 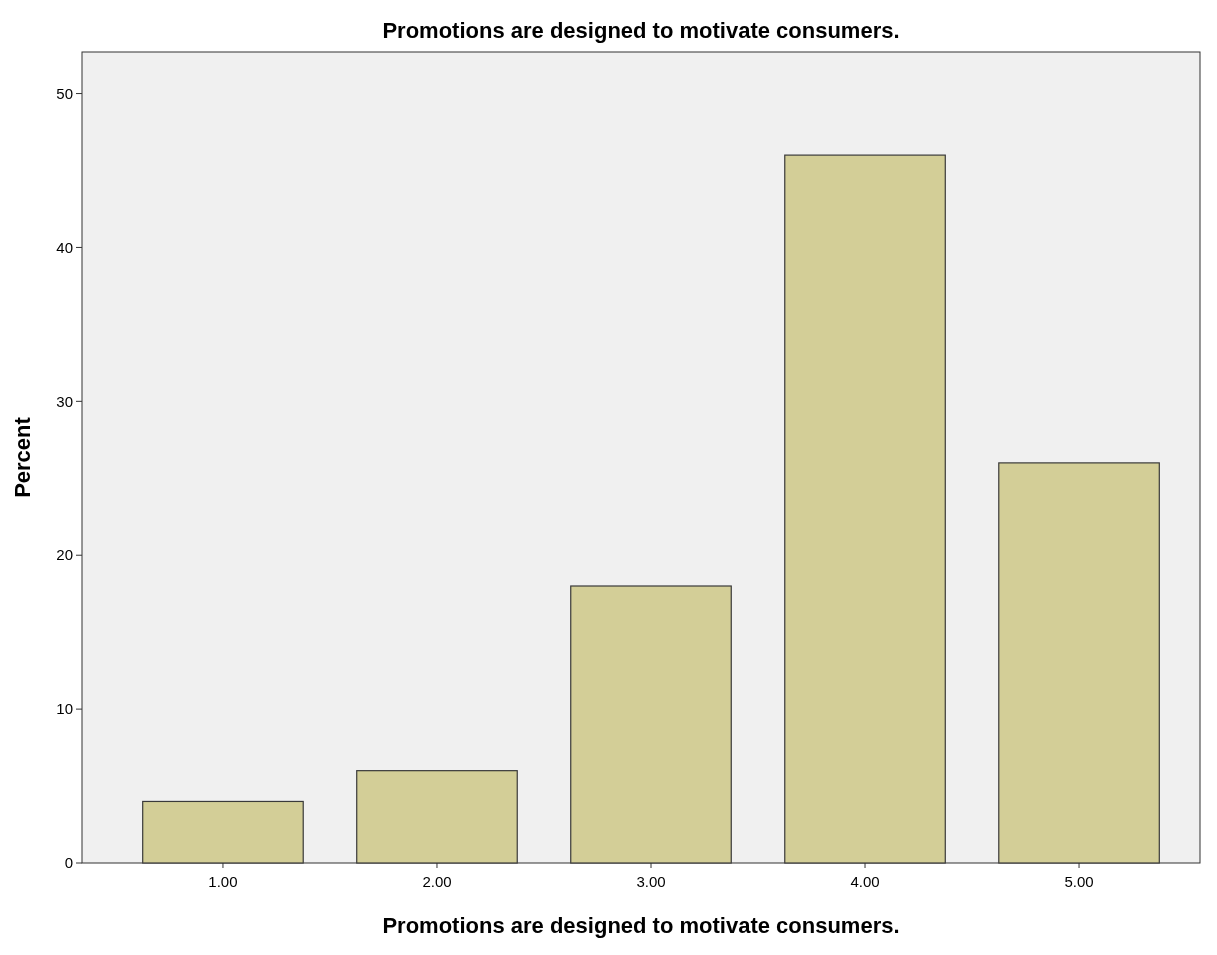 I want to click on x-tick-label: 4.00, so click(x=865, y=881).